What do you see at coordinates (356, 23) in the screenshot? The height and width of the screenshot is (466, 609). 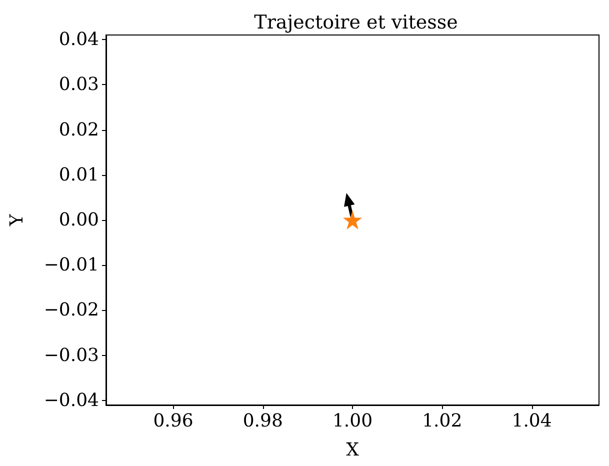 I see `chart-title: Trajectoire et vitesse` at bounding box center [356, 23].